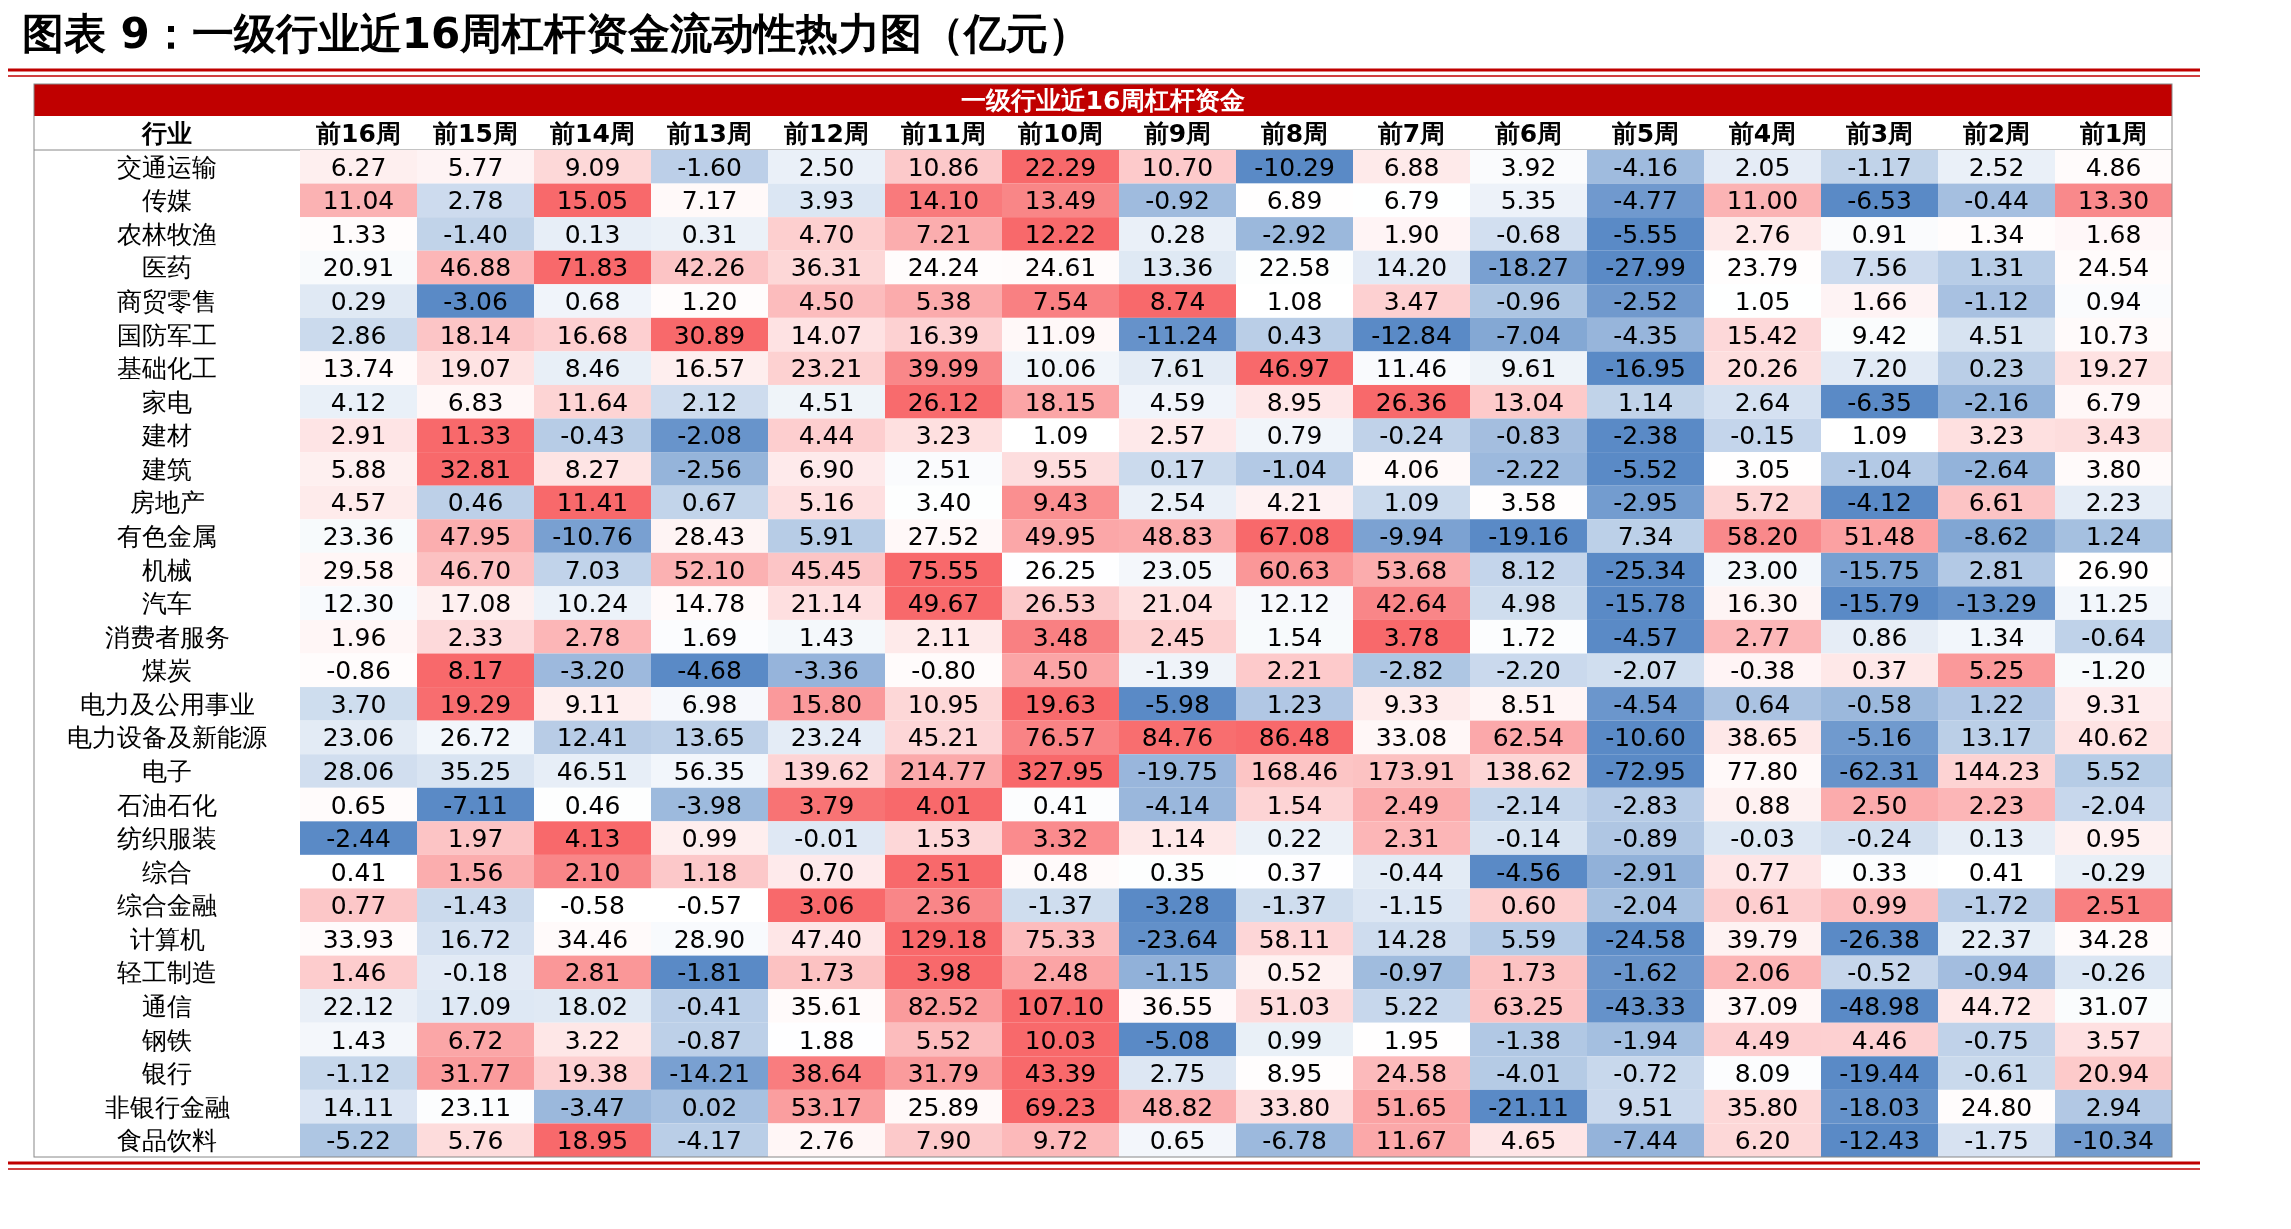  What do you see at coordinates (2113, 167) in the screenshot?
I see `data-label: 4.86` at bounding box center [2113, 167].